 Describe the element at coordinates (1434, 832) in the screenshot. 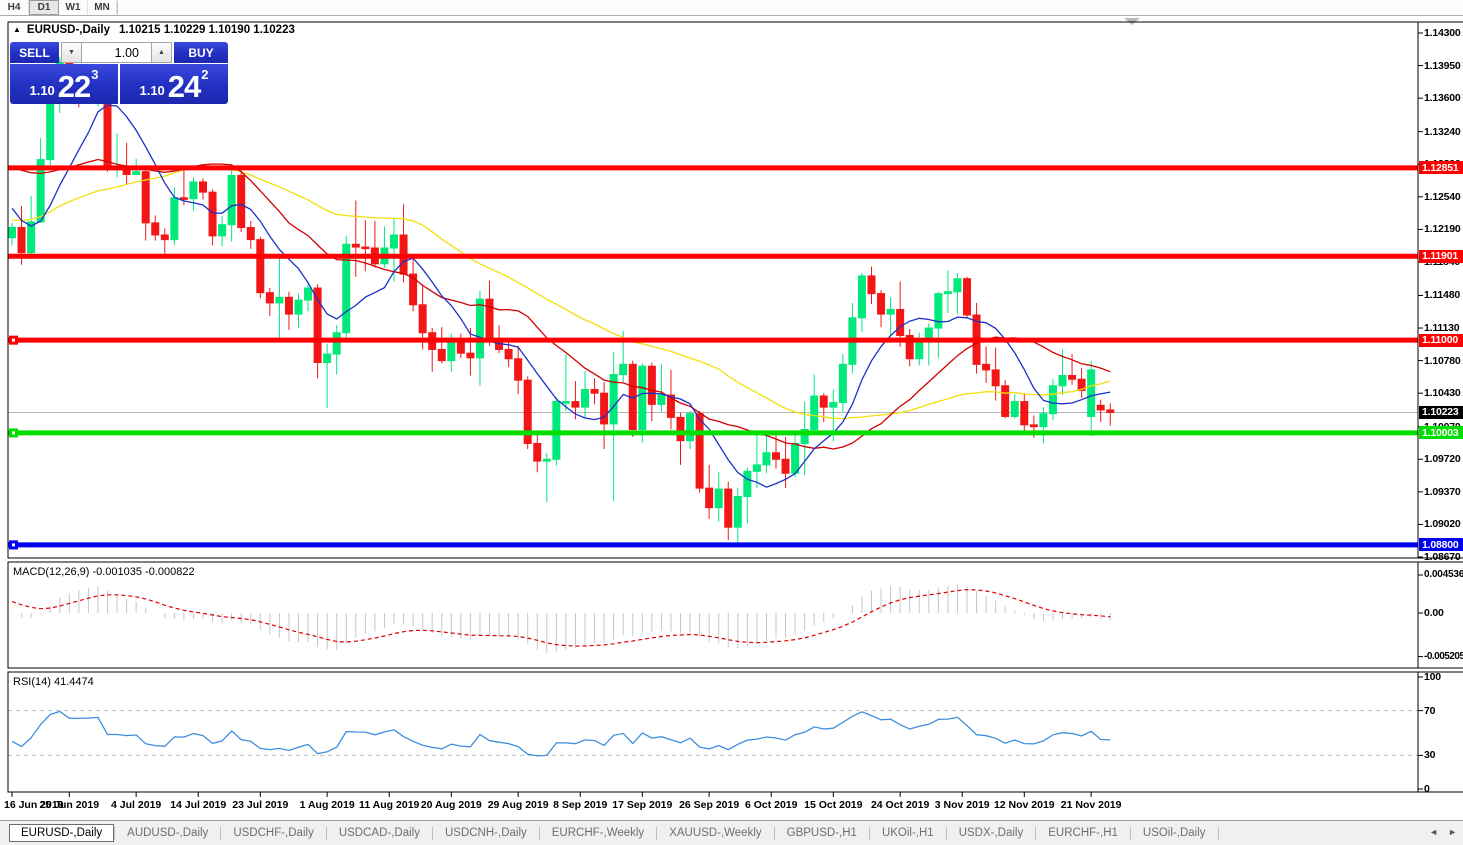

I see `tabs-scroll-left-icon: ◄` at that location.